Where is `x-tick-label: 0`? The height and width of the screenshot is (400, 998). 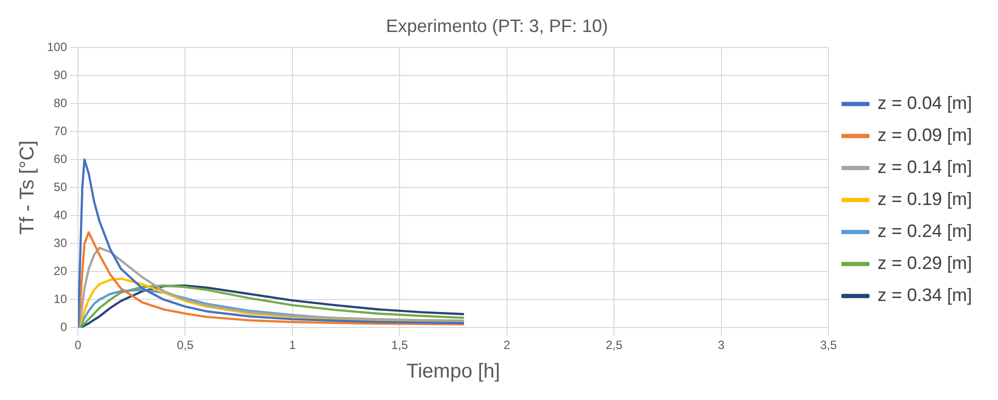
x-tick-label: 0 is located at coordinates (78, 345).